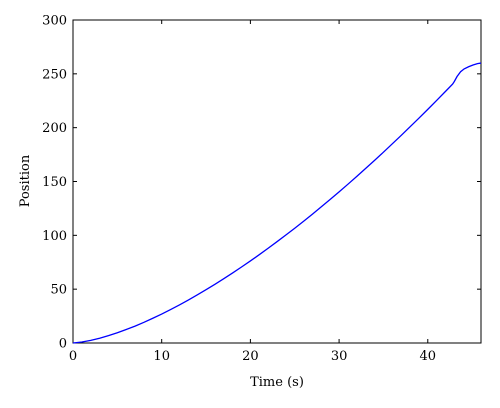 The width and height of the screenshot is (500, 408). Describe the element at coordinates (73, 356) in the screenshot. I see `x-tick-label-0: 0` at that location.